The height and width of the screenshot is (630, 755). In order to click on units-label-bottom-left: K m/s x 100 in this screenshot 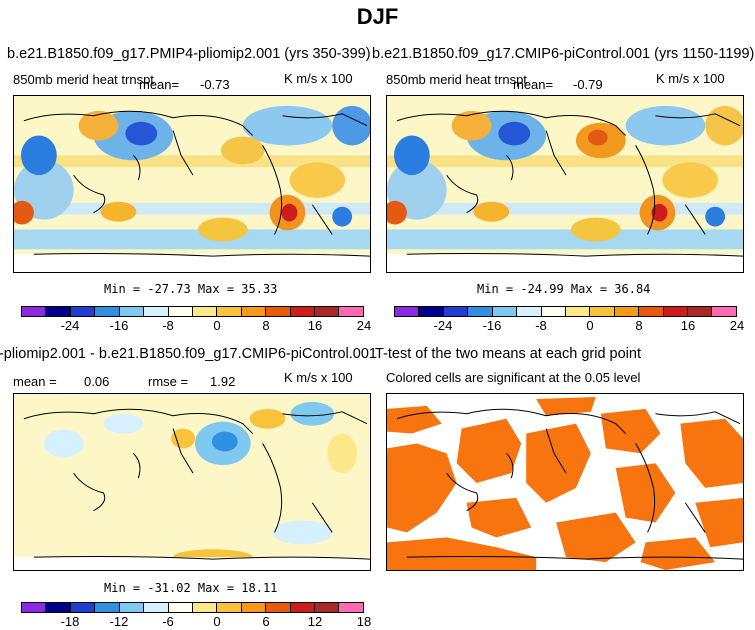, I will do `click(318, 377)`.